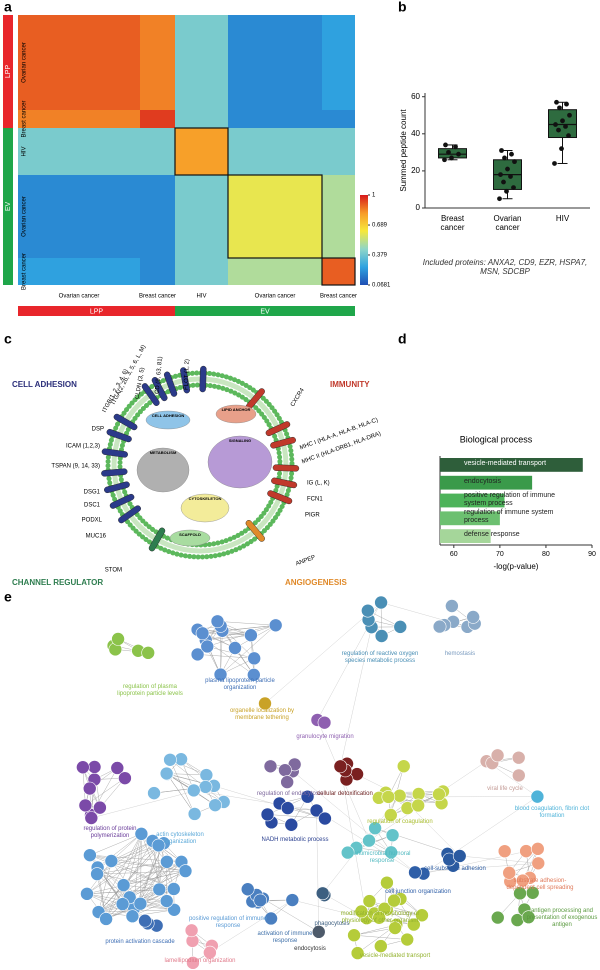  What do you see at coordinates (190, 534) in the screenshot?
I see `compartment-label: SCAFFOLD` at bounding box center [190, 534].